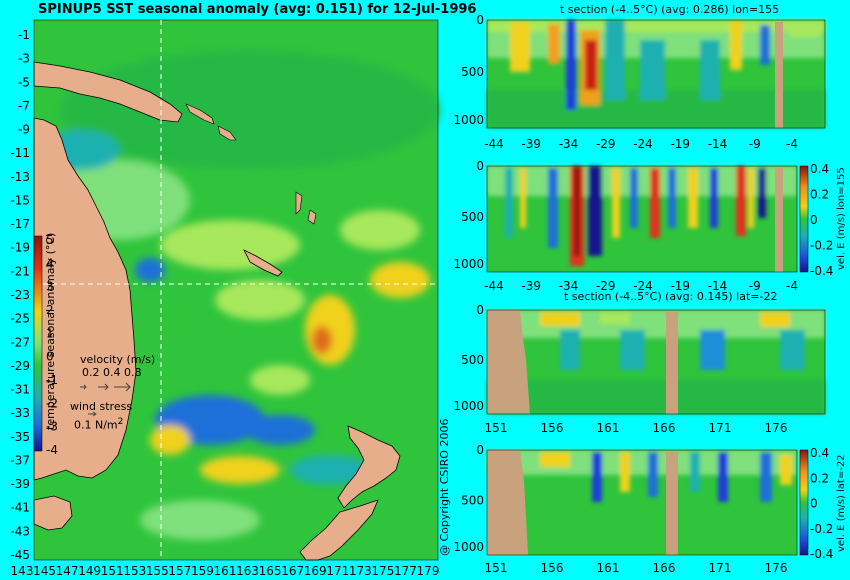 Image resolution: width=850 pixels, height=580 pixels. What do you see at coordinates (337, 571) in the screenshot?
I see `map-x-tick: 171` at bounding box center [337, 571].